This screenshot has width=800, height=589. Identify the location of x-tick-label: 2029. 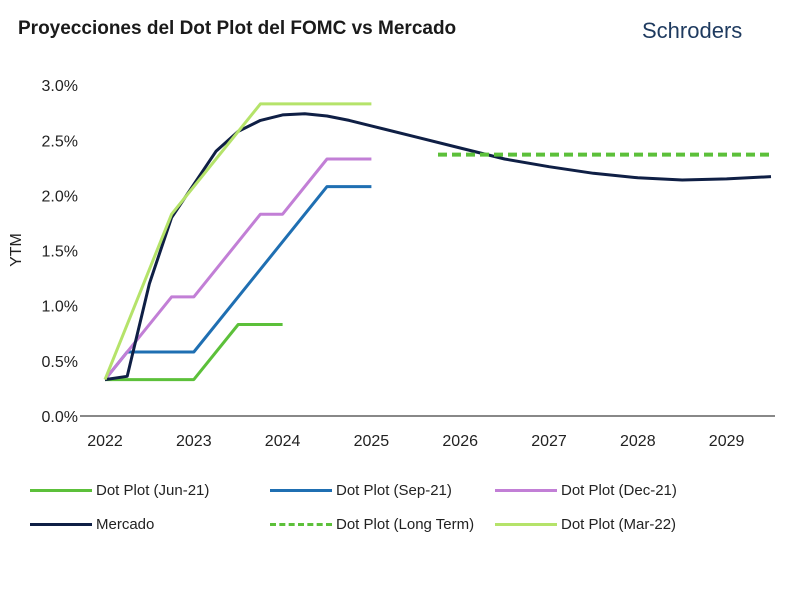
(727, 441).